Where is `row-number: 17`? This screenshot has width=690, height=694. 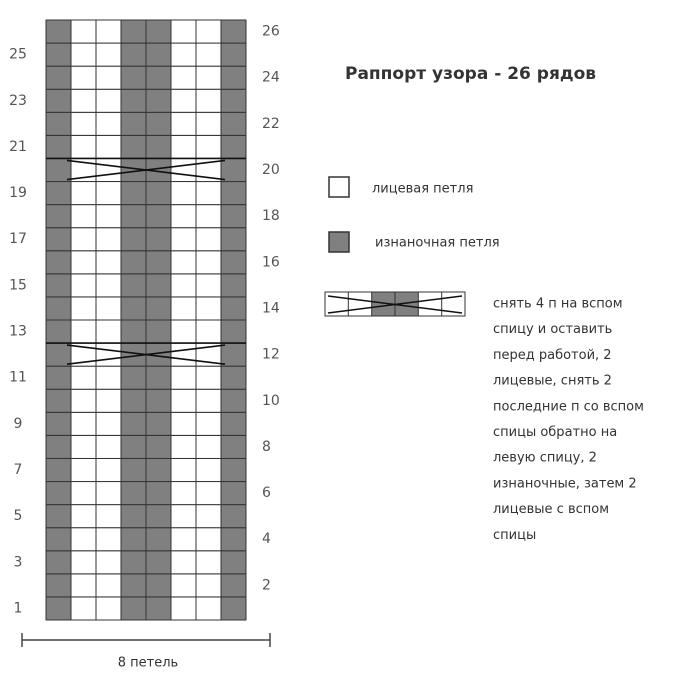
row-number: 17 is located at coordinates (18, 239).